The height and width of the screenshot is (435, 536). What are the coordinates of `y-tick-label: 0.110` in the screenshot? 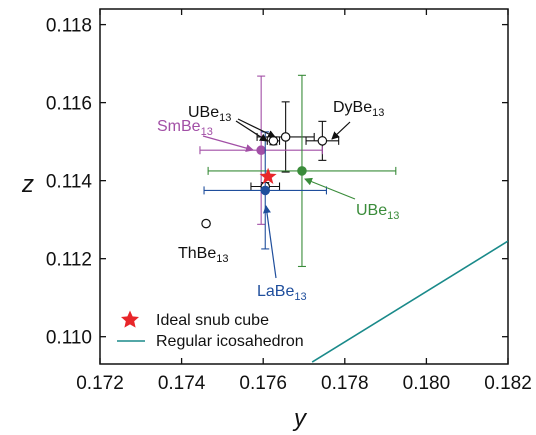 It's located at (69, 338).